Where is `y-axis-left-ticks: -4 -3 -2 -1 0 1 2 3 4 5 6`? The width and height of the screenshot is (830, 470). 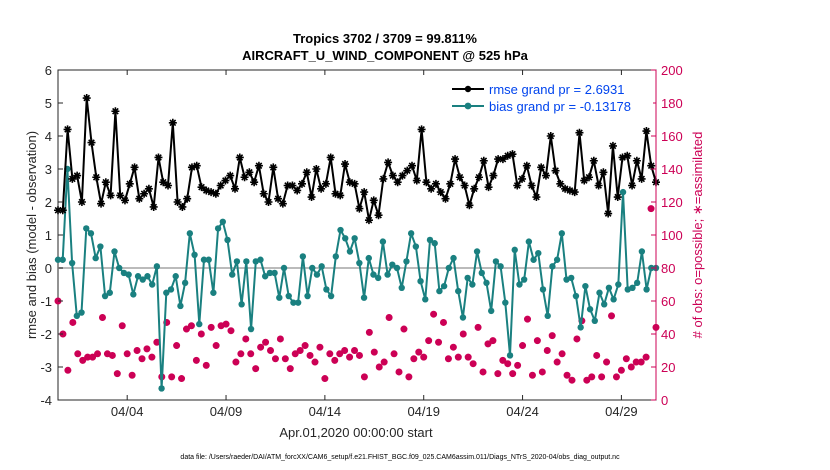
y-axis-left-ticks: -4 -3 -2 -1 0 1 2 3 4 5 6 is located at coordinates (51, 235).